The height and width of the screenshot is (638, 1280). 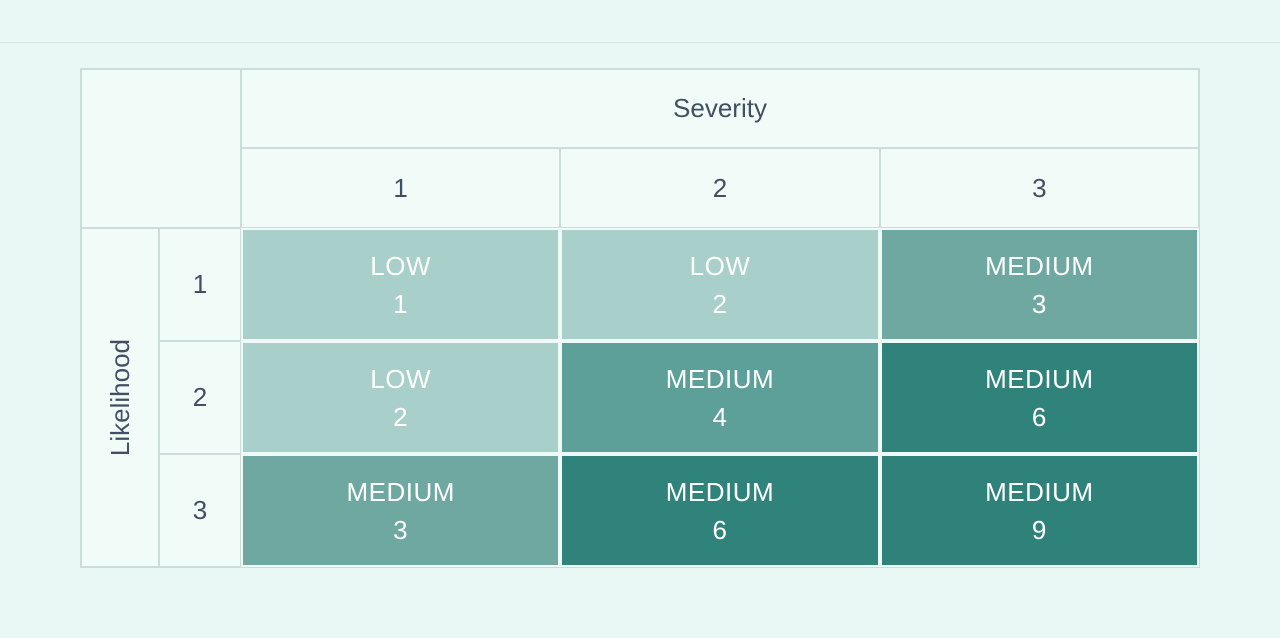 I want to click on likelihood-axis-cell: Likelihood, so click(x=120, y=397).